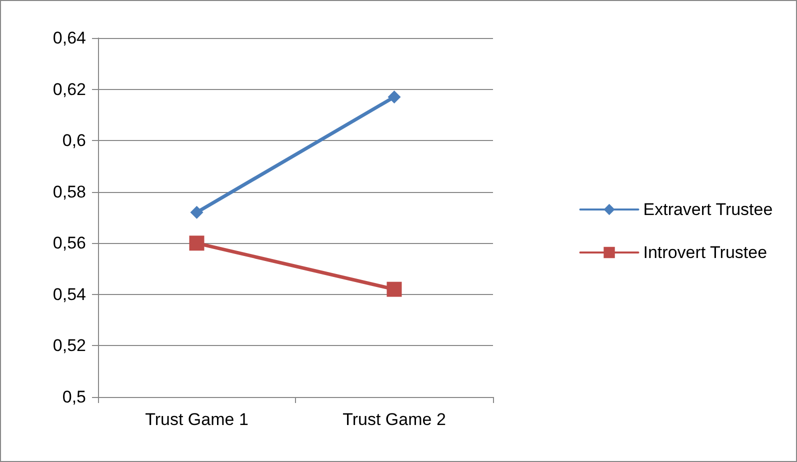 Image resolution: width=797 pixels, height=462 pixels. What do you see at coordinates (708, 209) in the screenshot?
I see `legend-label: Extravert Trustee` at bounding box center [708, 209].